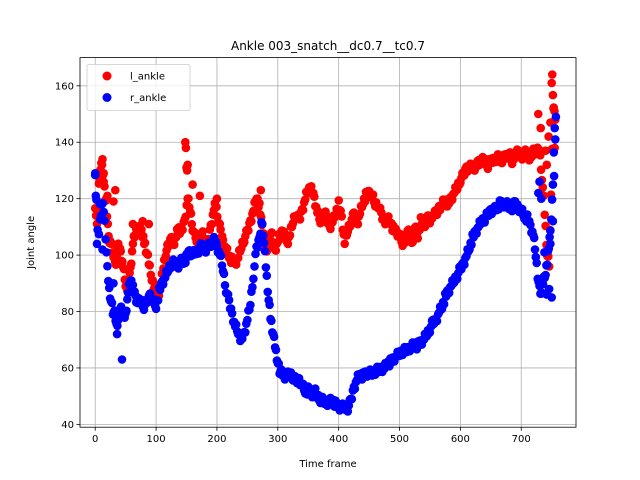  What do you see at coordinates (327, 464) in the screenshot?
I see `x-axis-label: Time frame` at bounding box center [327, 464].